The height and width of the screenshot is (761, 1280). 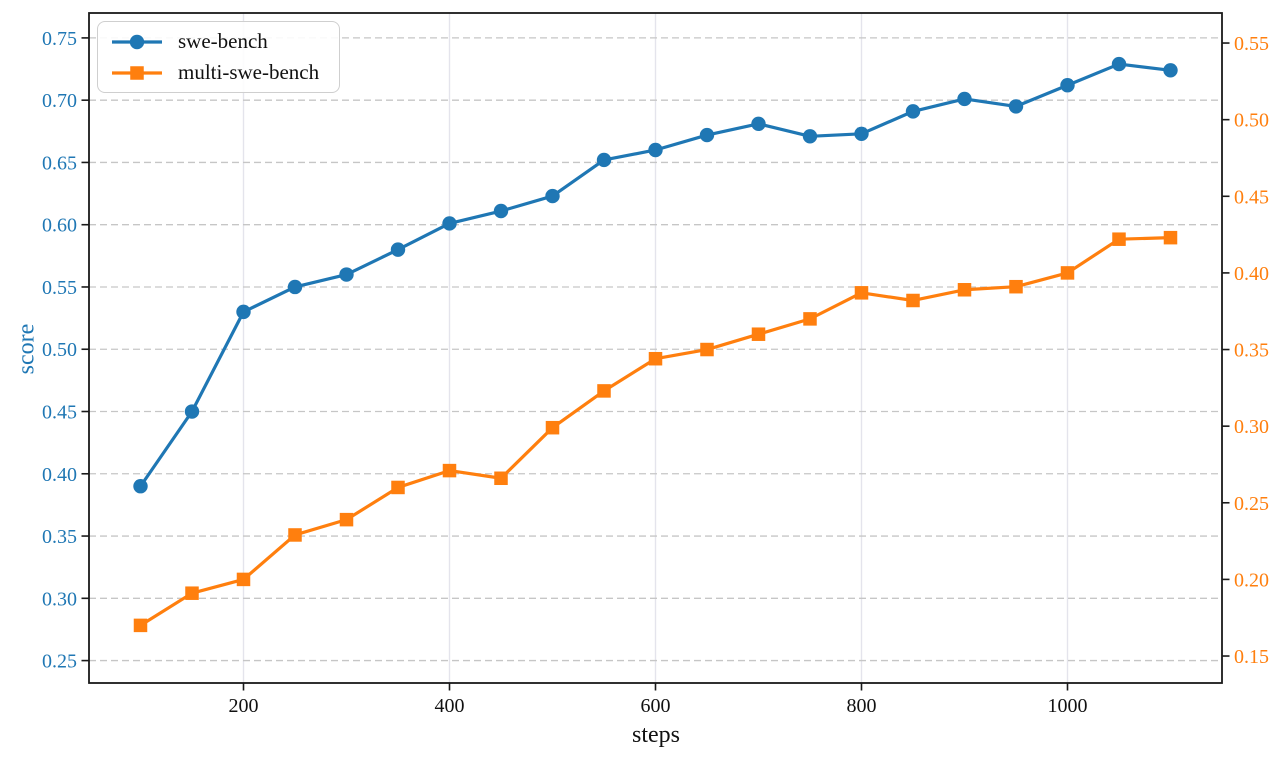 I want to click on square-marker-icon, so click(x=137, y=72).